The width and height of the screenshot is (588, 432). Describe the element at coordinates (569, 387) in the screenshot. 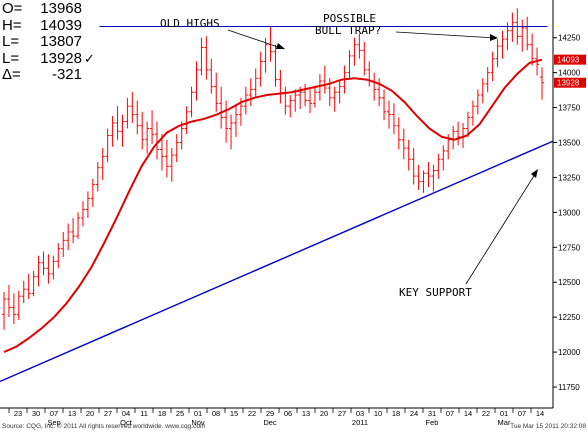

I see `y-tick-label: 11750` at that location.